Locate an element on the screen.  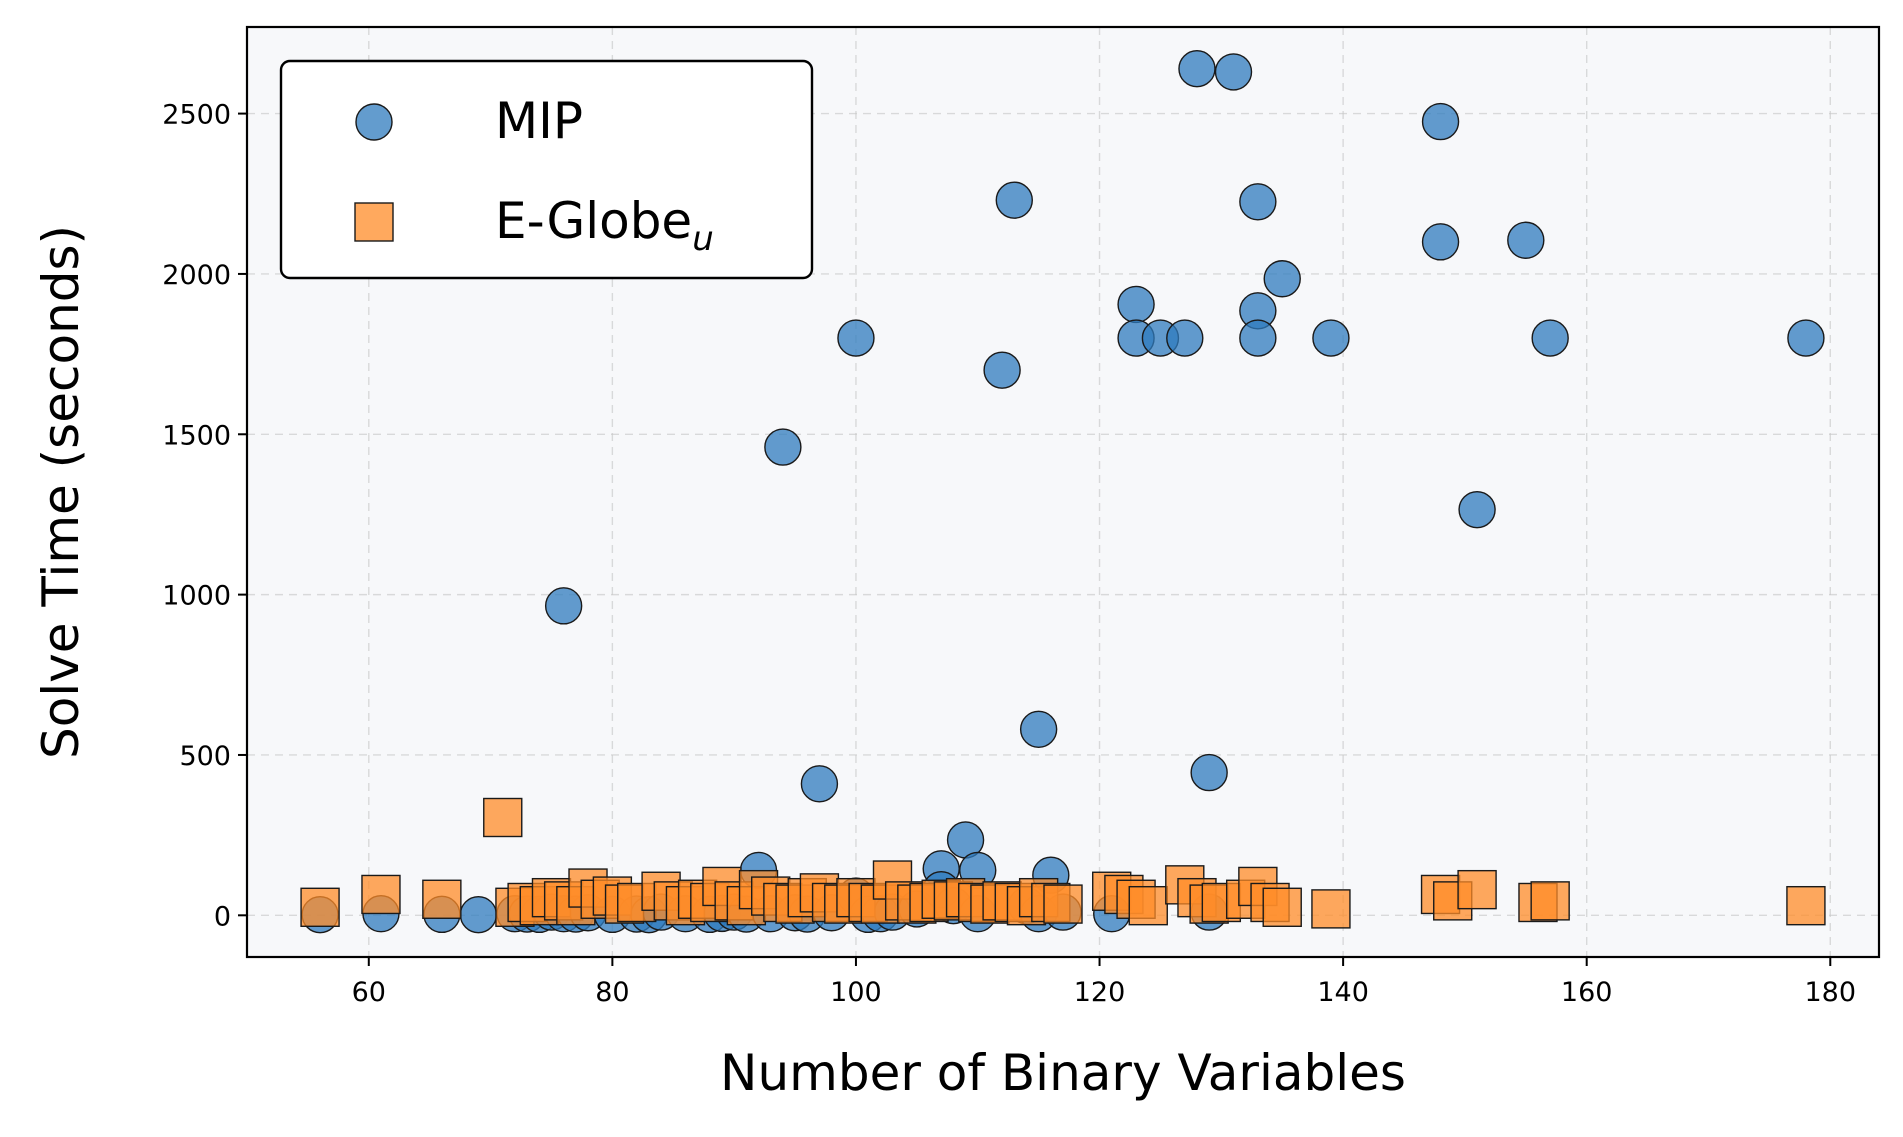
x-tick-label: 180 is located at coordinates (1831, 992).